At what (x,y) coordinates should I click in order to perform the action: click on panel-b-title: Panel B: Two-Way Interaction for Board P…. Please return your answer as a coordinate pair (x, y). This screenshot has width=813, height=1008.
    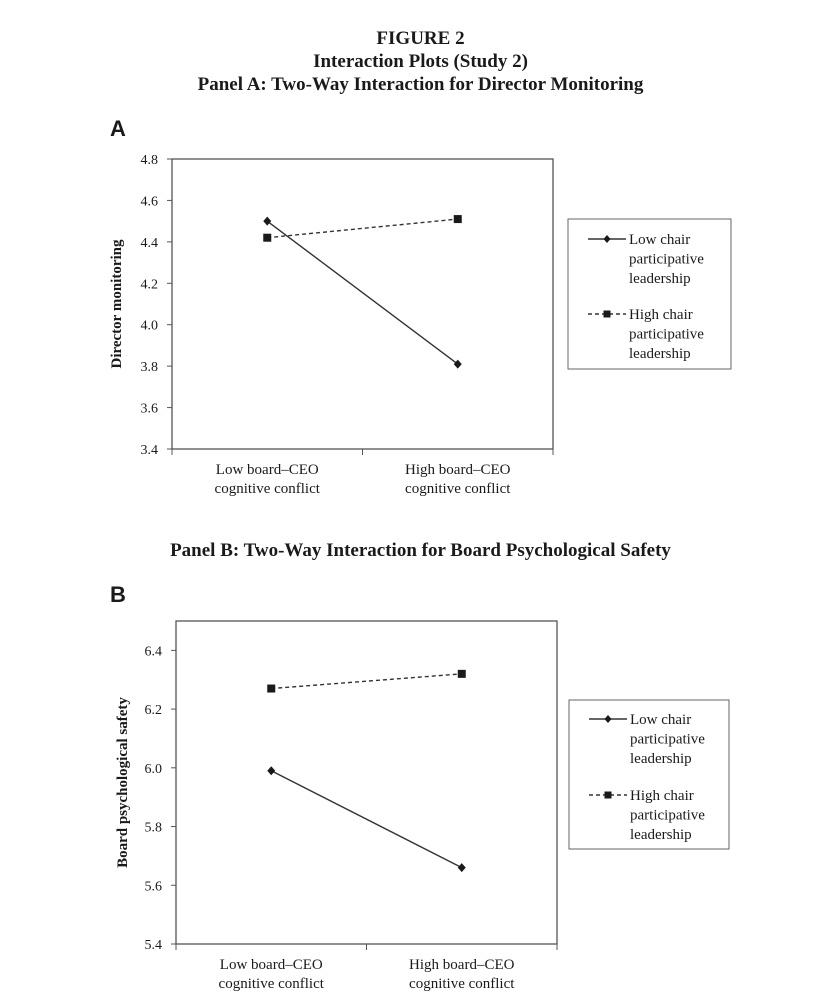
    Looking at the image, I should click on (420, 550).